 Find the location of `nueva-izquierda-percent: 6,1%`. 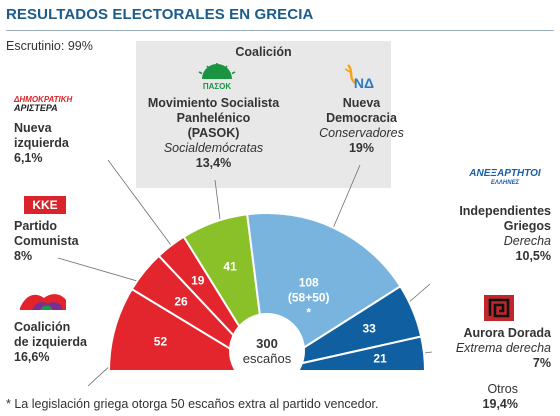

nueva-izquierda-percent: 6,1% is located at coordinates (28, 158).